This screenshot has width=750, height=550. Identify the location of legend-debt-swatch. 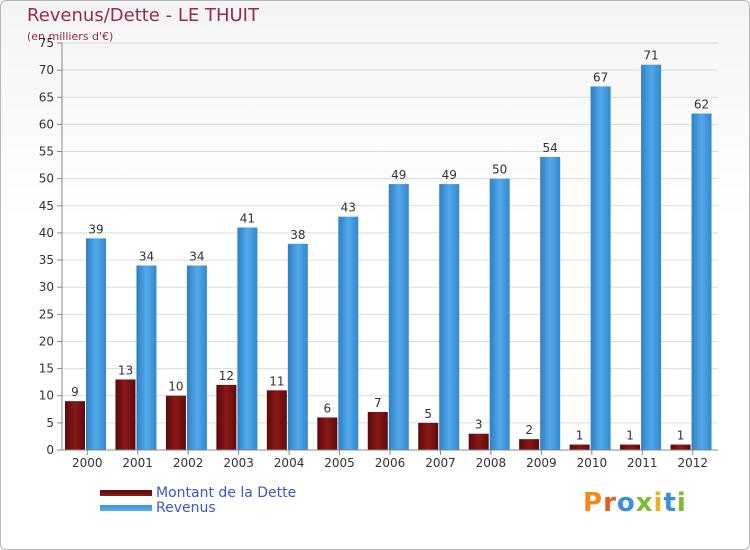
(126, 493).